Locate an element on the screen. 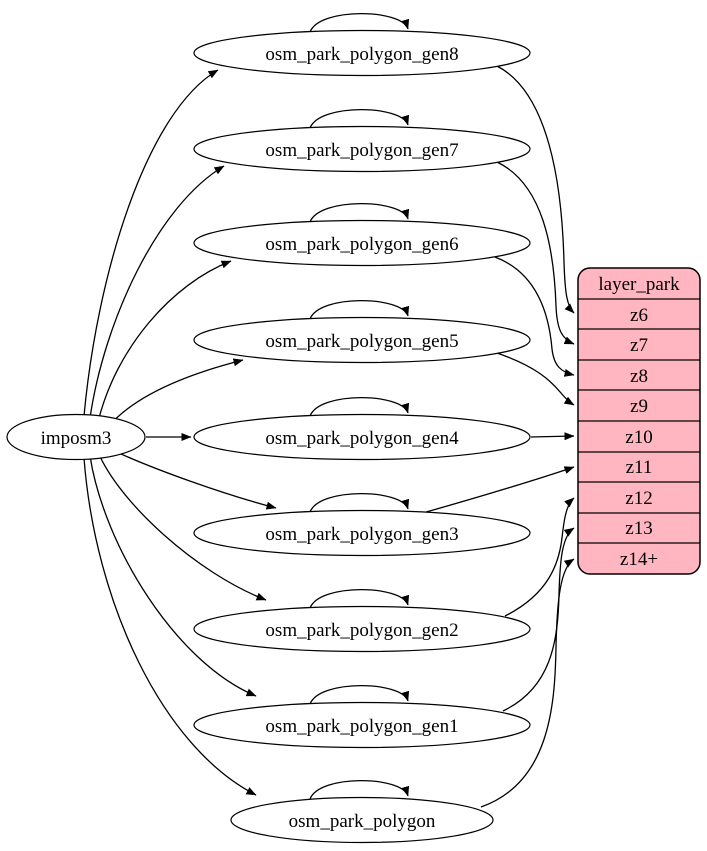 The image size is (707, 851). self-loop-osm-park-polygon-gen1 is located at coordinates (359, 694).